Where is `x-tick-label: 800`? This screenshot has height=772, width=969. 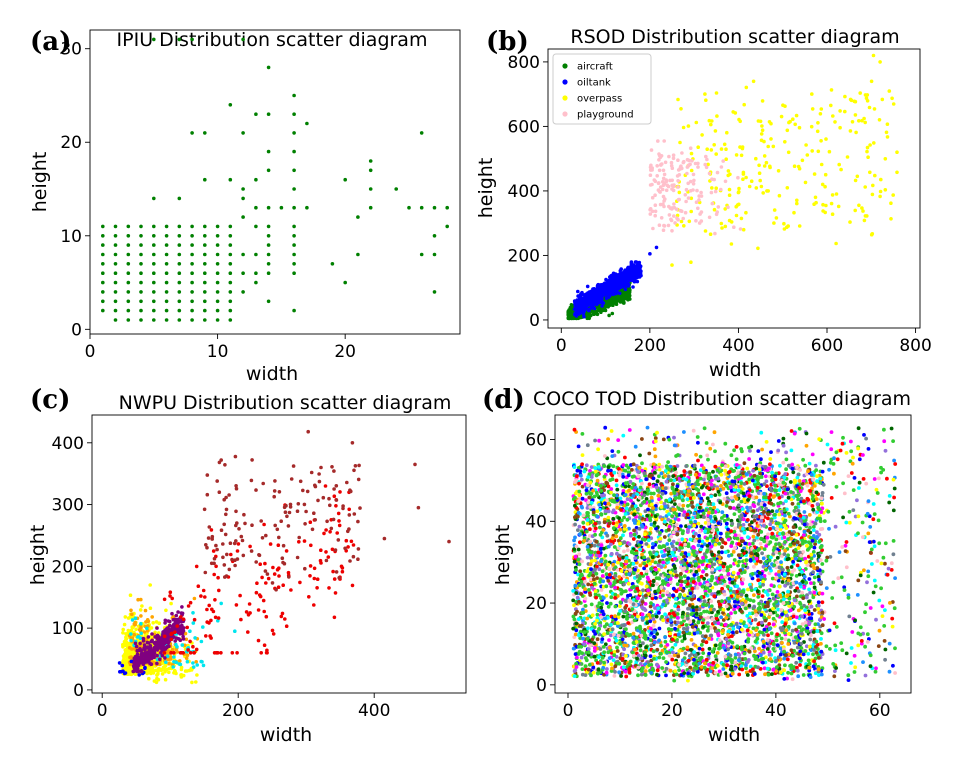
x-tick-label: 800 is located at coordinates (915, 346).